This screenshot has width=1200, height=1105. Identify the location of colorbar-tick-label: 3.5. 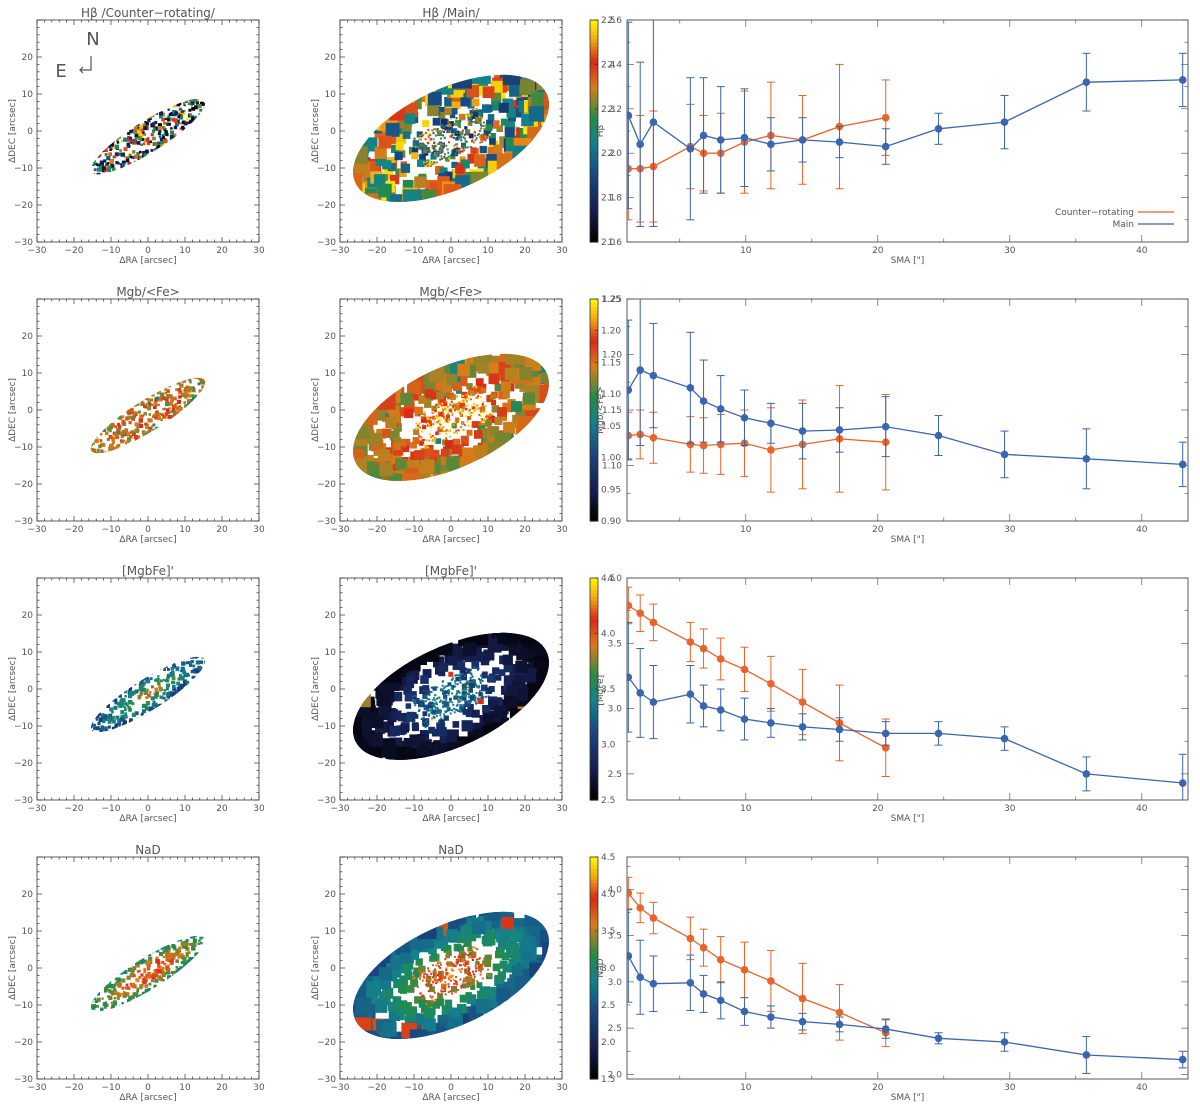
(608, 932).